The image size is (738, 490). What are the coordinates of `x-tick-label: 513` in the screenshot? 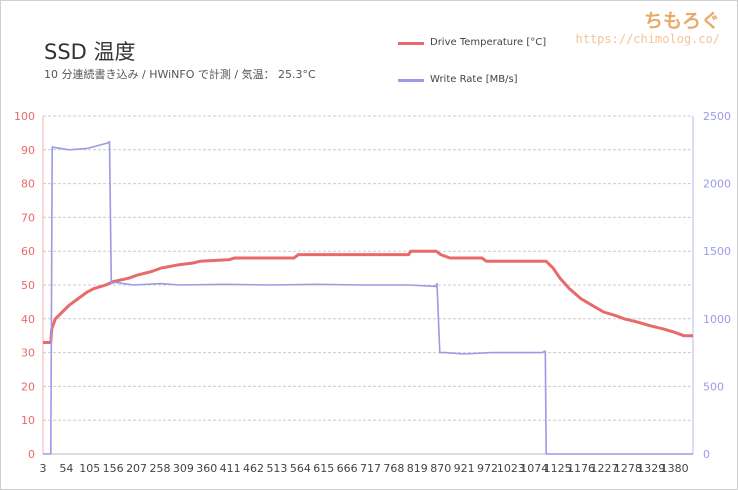 It's located at (276, 468).